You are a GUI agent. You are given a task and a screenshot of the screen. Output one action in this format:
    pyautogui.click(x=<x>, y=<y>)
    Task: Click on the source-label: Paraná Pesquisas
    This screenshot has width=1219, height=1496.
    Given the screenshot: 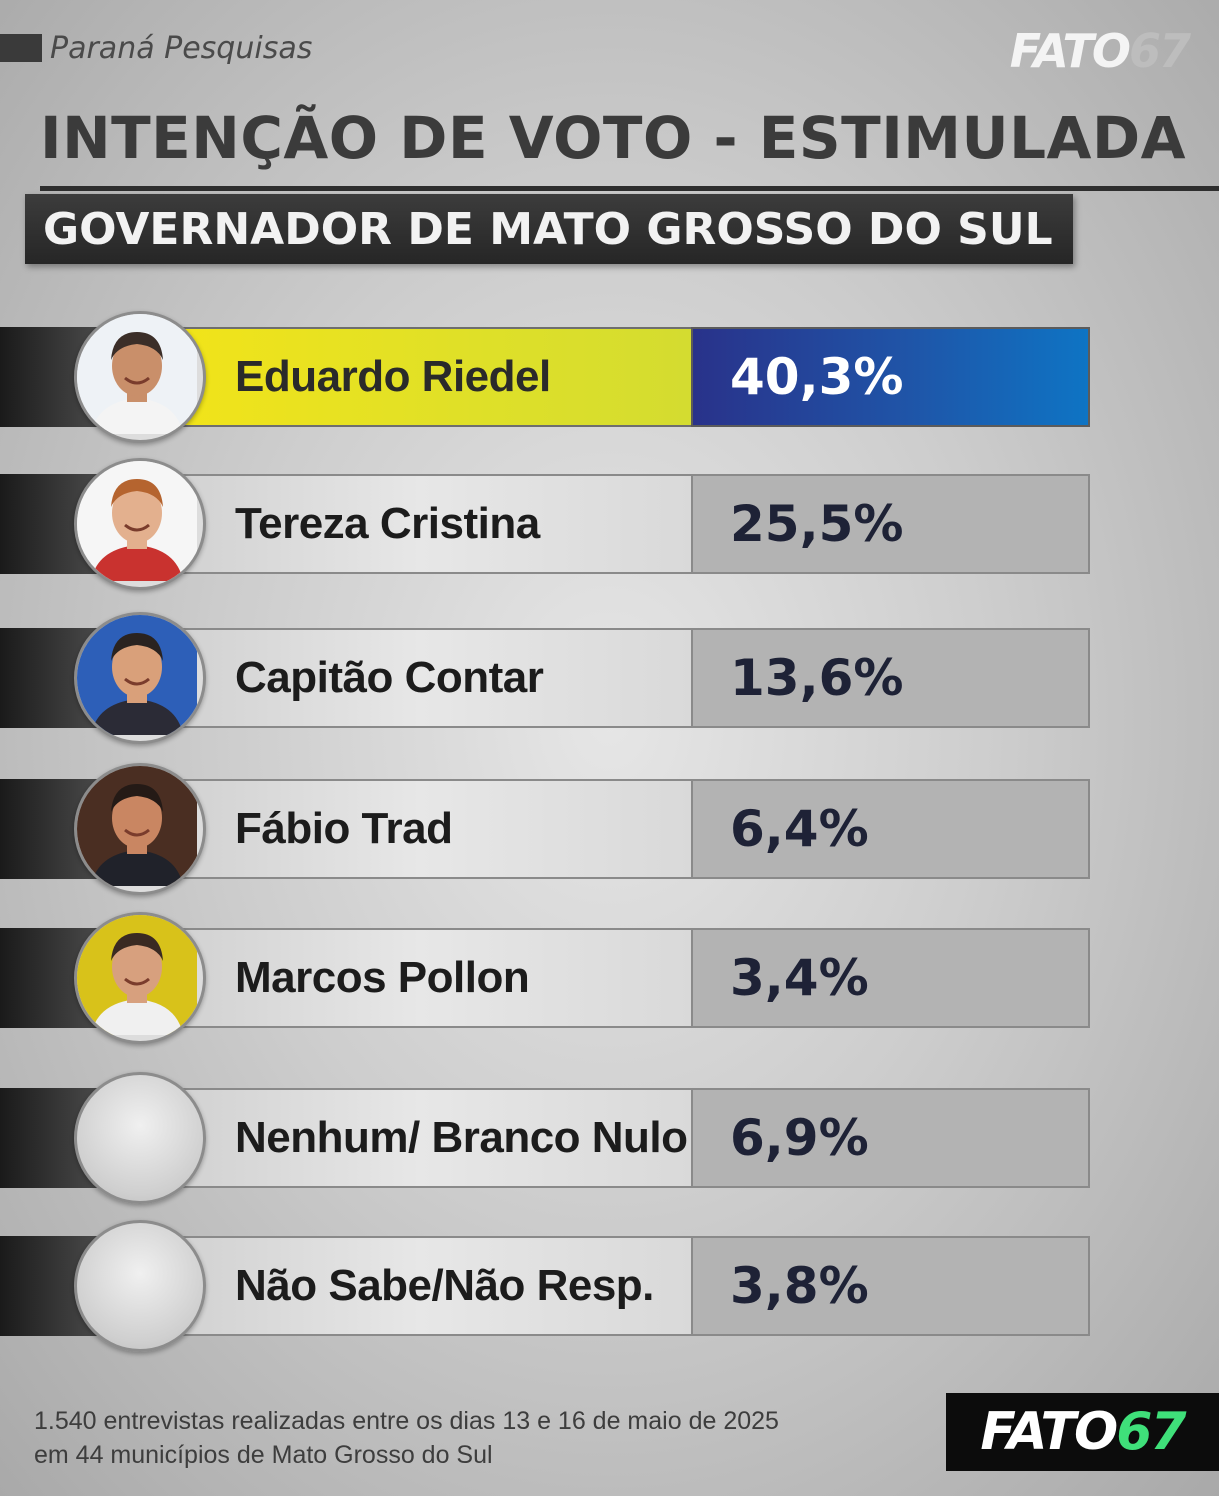 What is the action you would take?
    pyautogui.click(x=156, y=48)
    